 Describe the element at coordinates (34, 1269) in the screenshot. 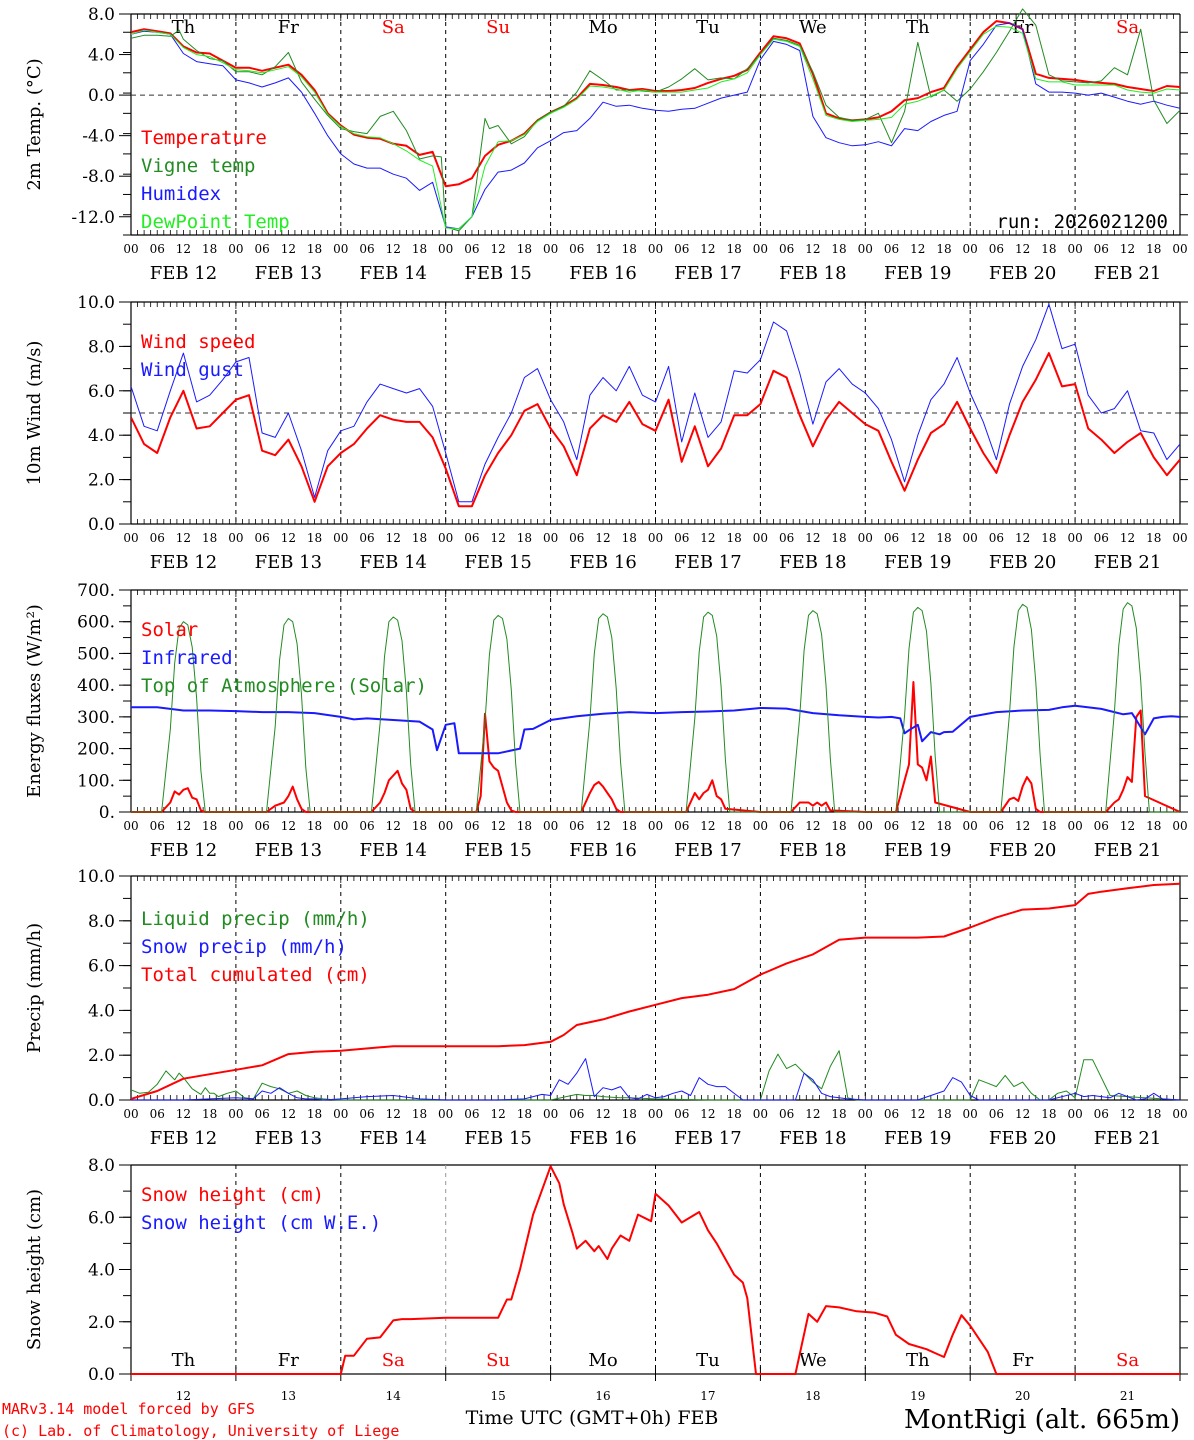

I see `y-axis-label: Snow height (cm)` at that location.